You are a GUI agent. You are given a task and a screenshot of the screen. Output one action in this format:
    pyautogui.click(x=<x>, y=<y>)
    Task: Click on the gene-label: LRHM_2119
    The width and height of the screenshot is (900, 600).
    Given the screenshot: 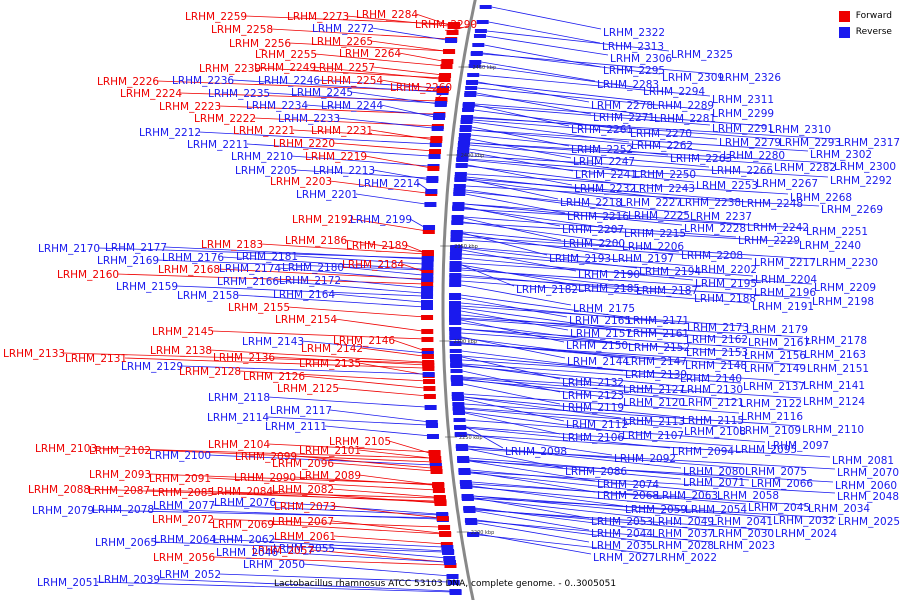 What is the action you would take?
    pyautogui.click(x=593, y=408)
    